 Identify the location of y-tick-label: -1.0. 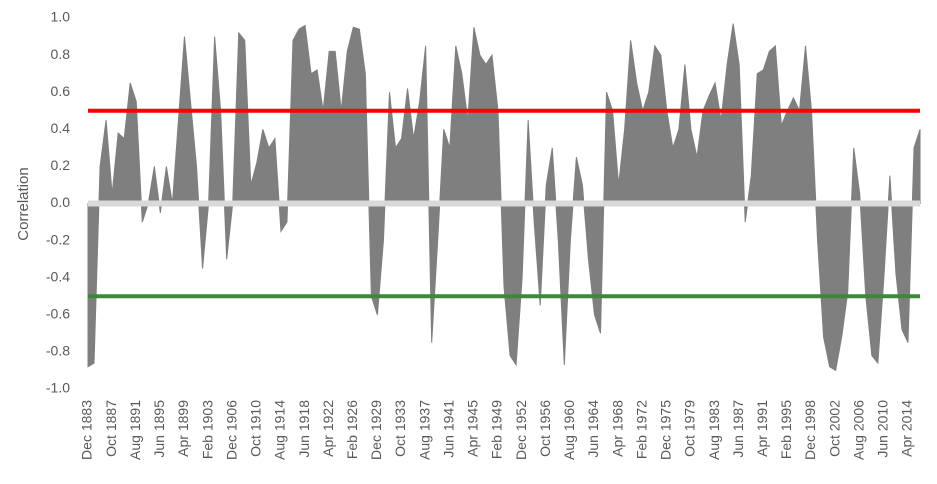
(58, 388).